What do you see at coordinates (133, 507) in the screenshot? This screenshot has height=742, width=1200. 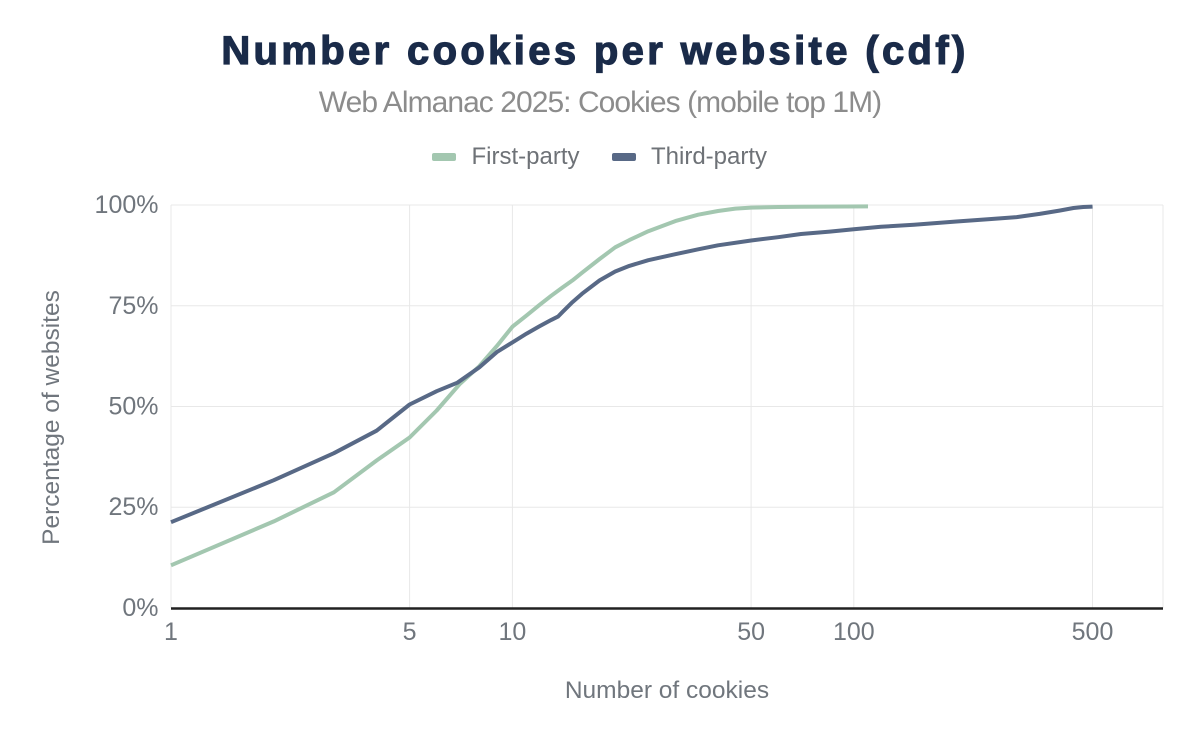 I see `svg-text: 25%` at bounding box center [133, 507].